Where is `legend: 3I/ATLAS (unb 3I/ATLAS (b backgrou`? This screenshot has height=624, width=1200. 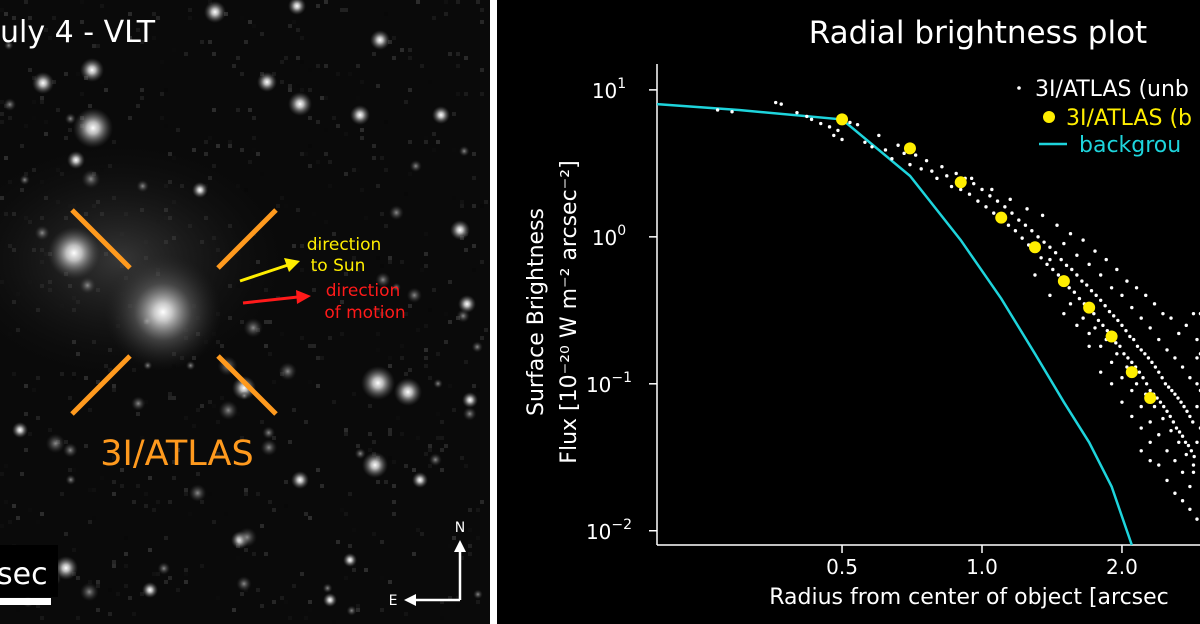
legend: 3I/ATLAS (unb 3I/ATLAS (b backgrou is located at coordinates (1104, 117).